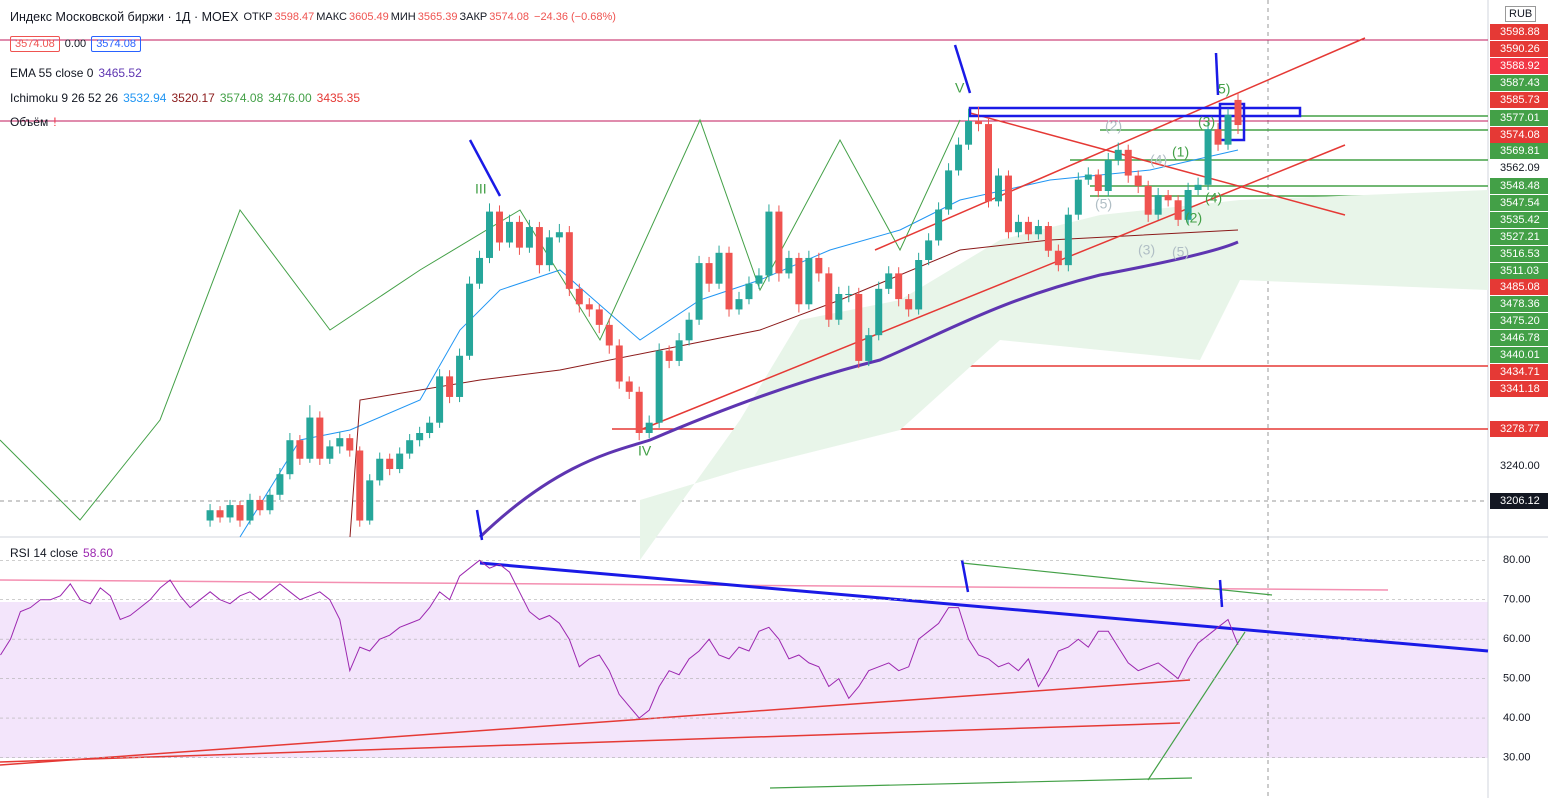  I want to click on currency: RUB, so click(1521, 14).